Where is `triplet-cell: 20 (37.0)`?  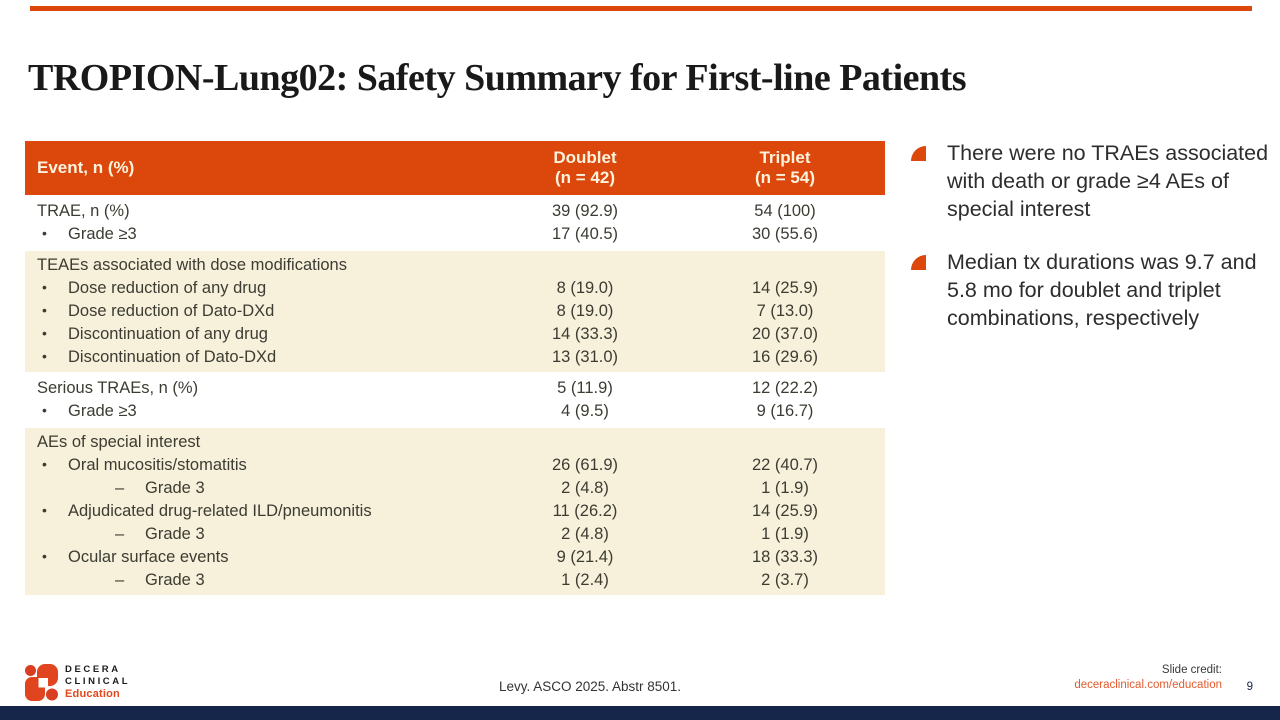
triplet-cell: 20 (37.0) is located at coordinates (785, 334).